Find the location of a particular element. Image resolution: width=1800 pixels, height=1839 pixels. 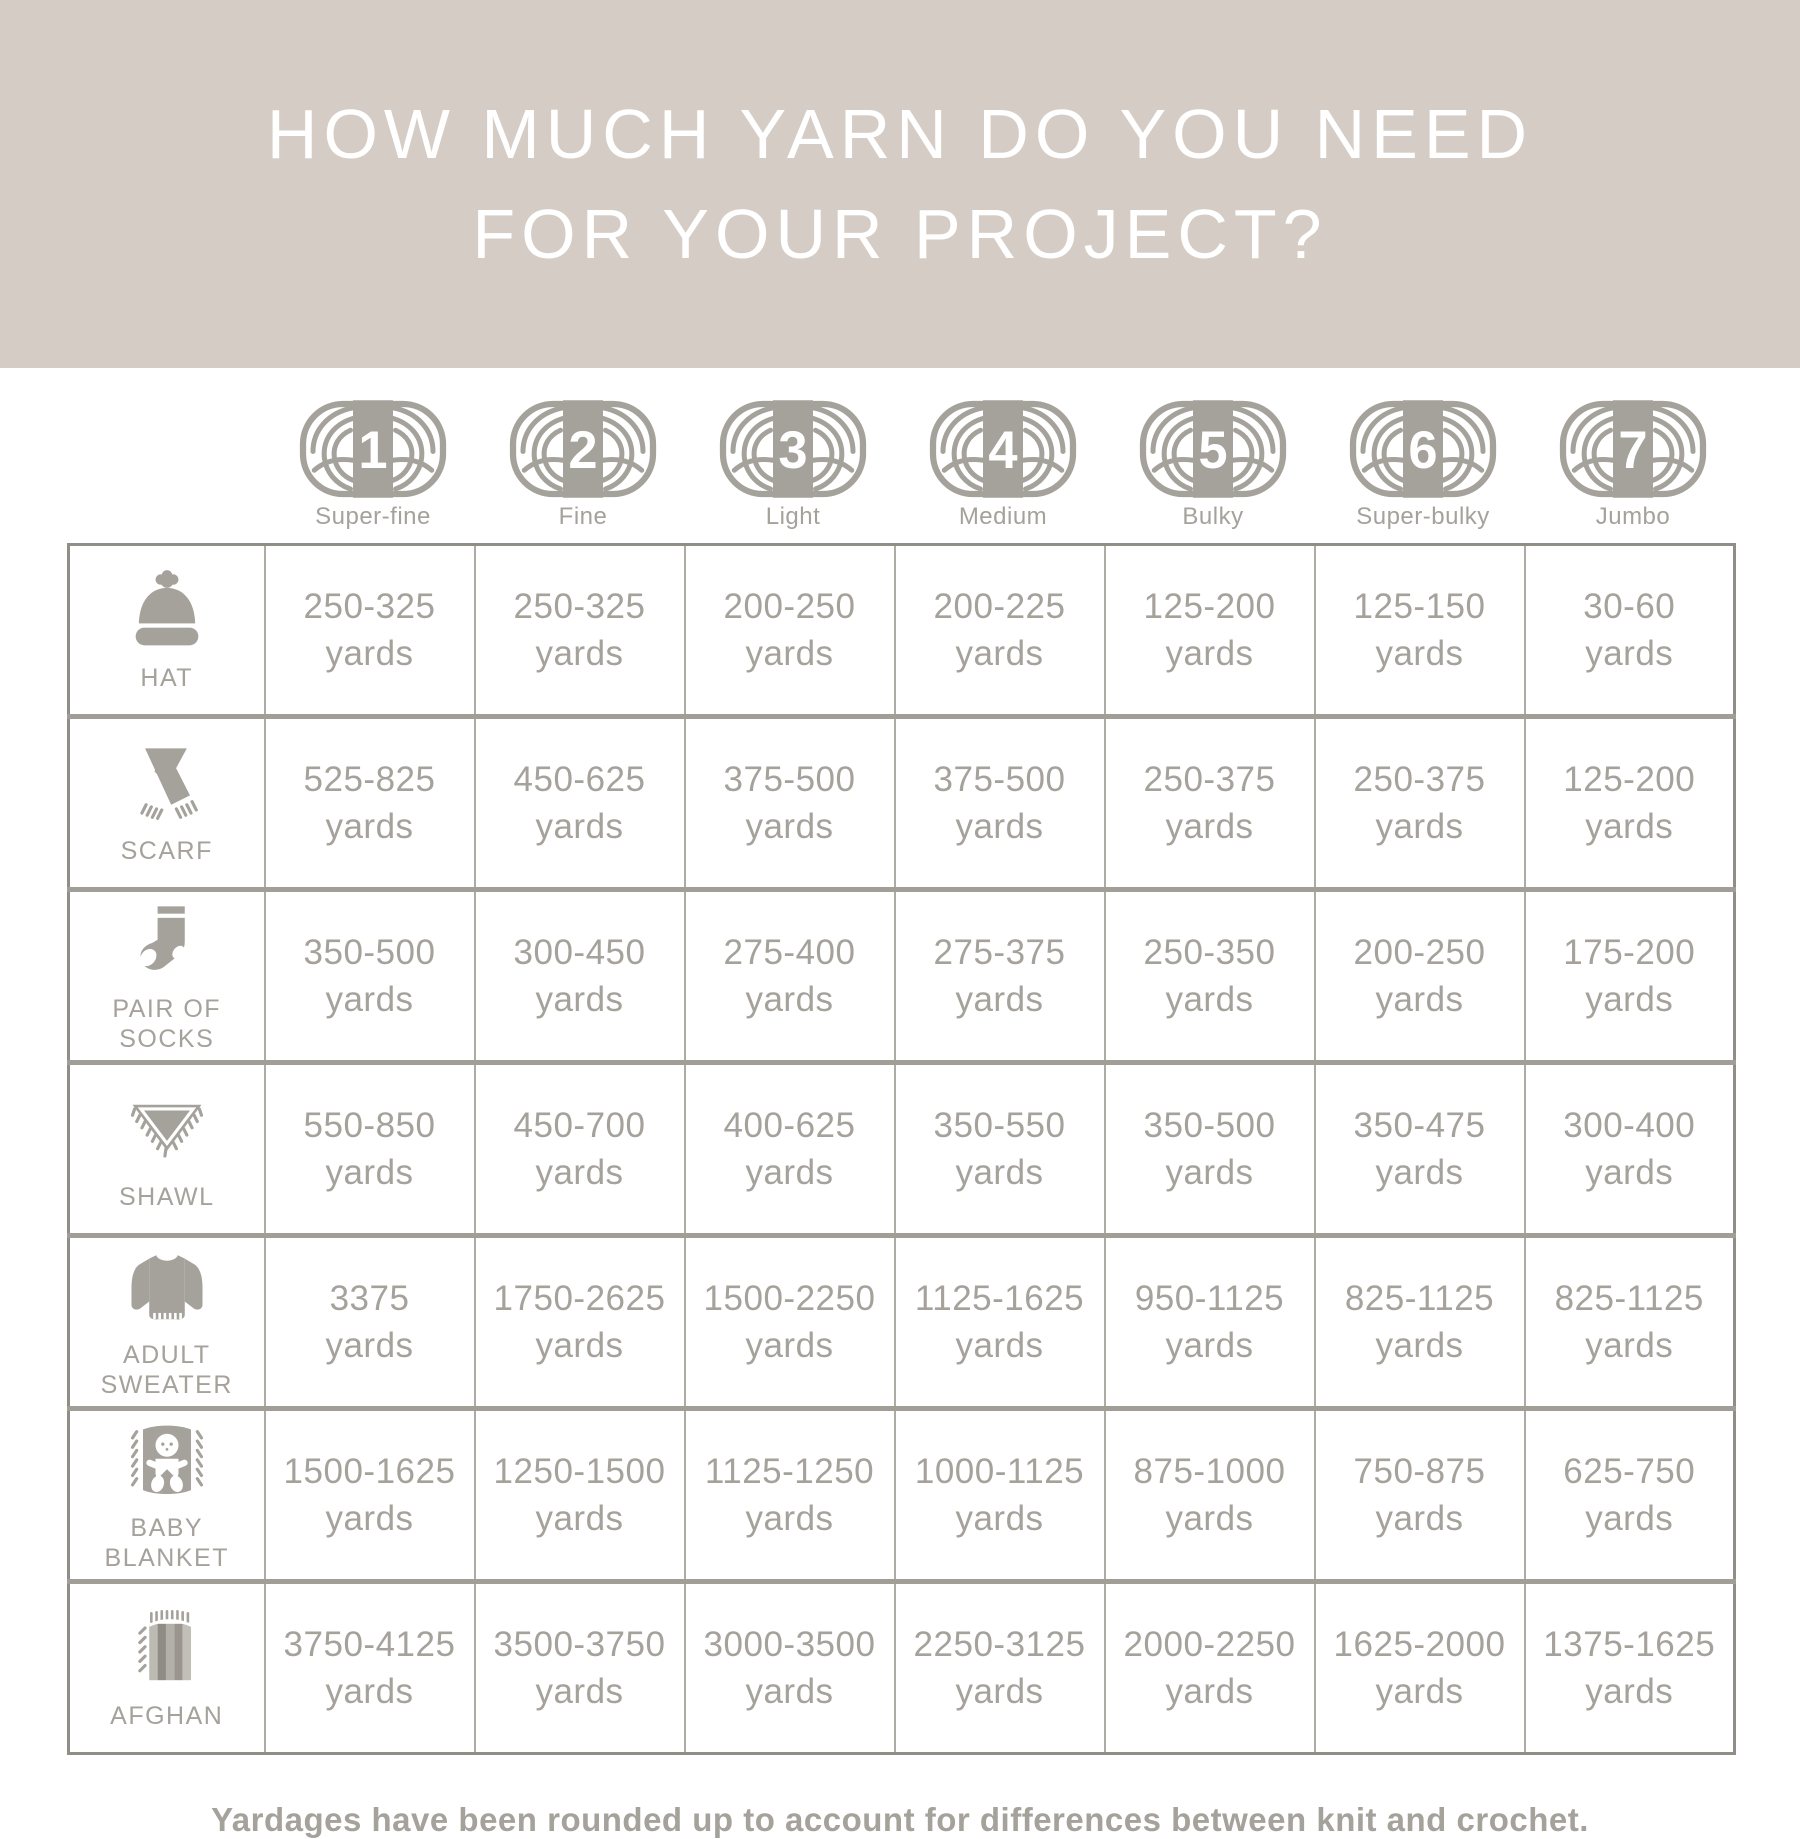

yardage-cell: 175-200 yards is located at coordinates (1629, 975).